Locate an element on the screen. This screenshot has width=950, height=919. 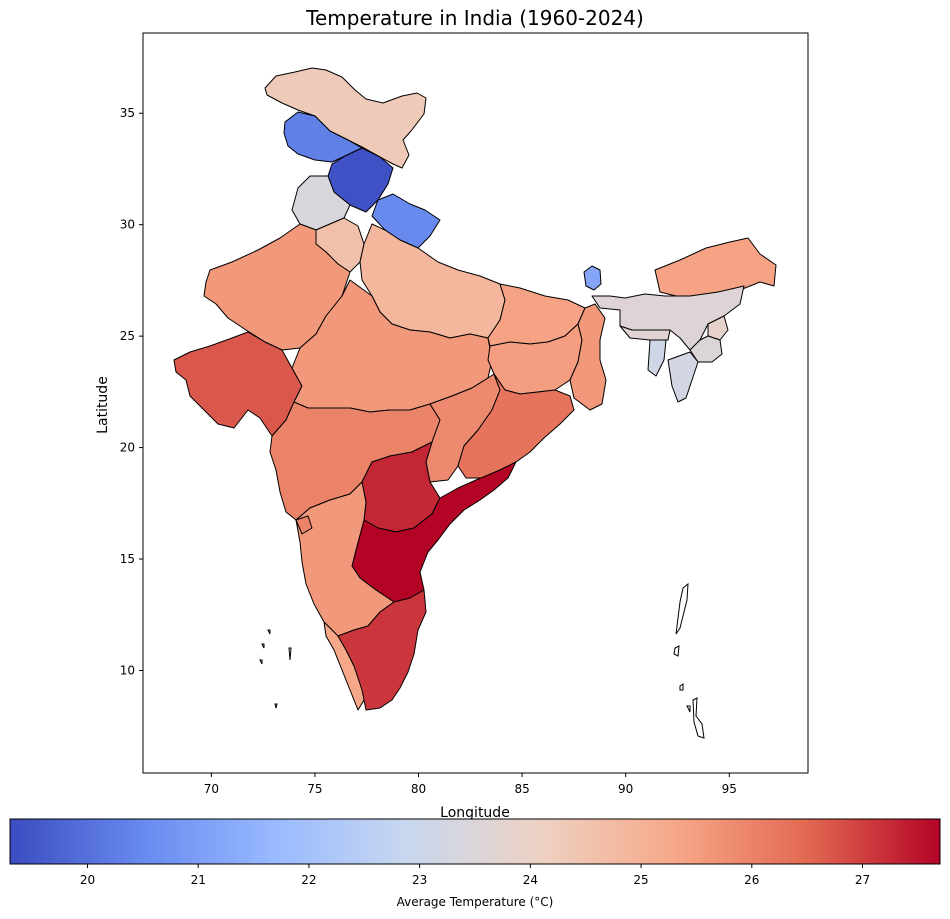
state-manipur is located at coordinates (706, 349).